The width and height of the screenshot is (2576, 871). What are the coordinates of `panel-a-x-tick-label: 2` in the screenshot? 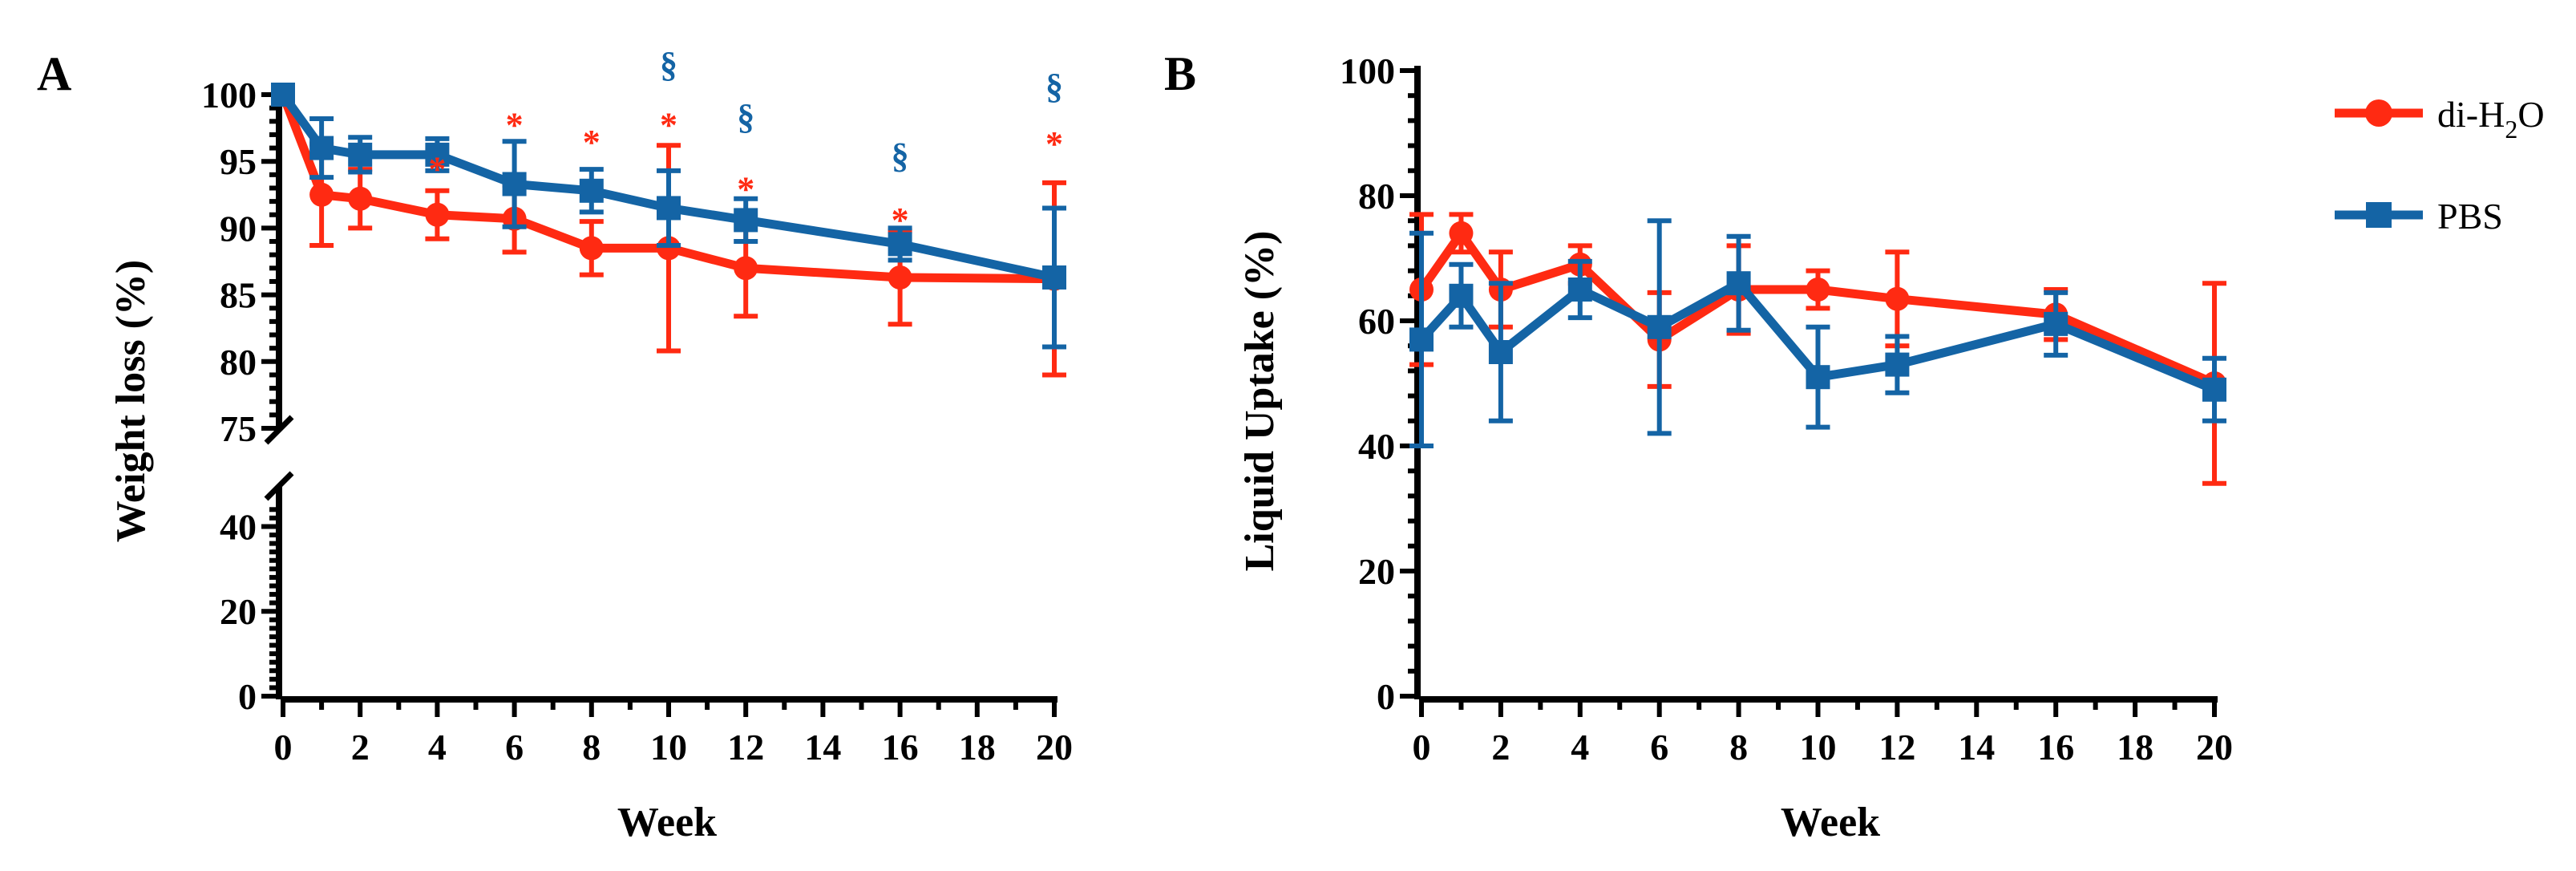 It's located at (360, 747).